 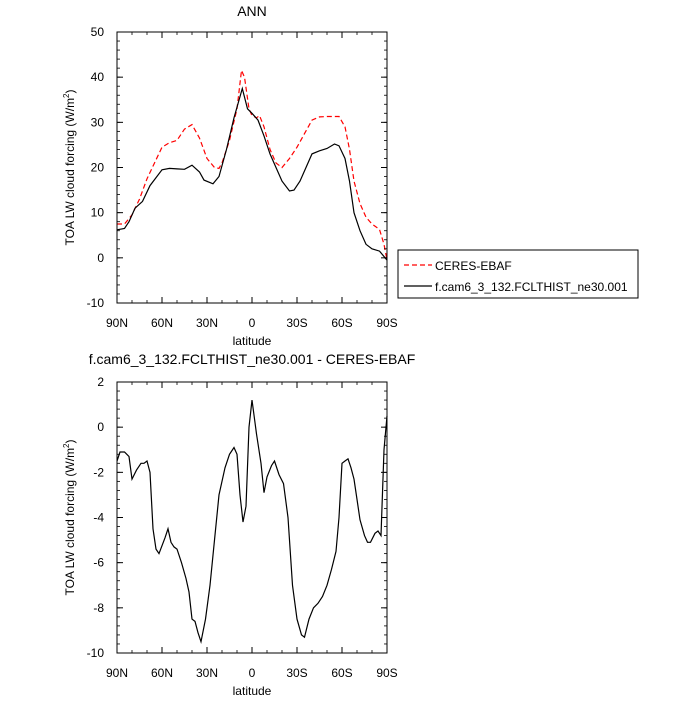 I want to click on y-tick-label: -8, so click(x=98, y=608).